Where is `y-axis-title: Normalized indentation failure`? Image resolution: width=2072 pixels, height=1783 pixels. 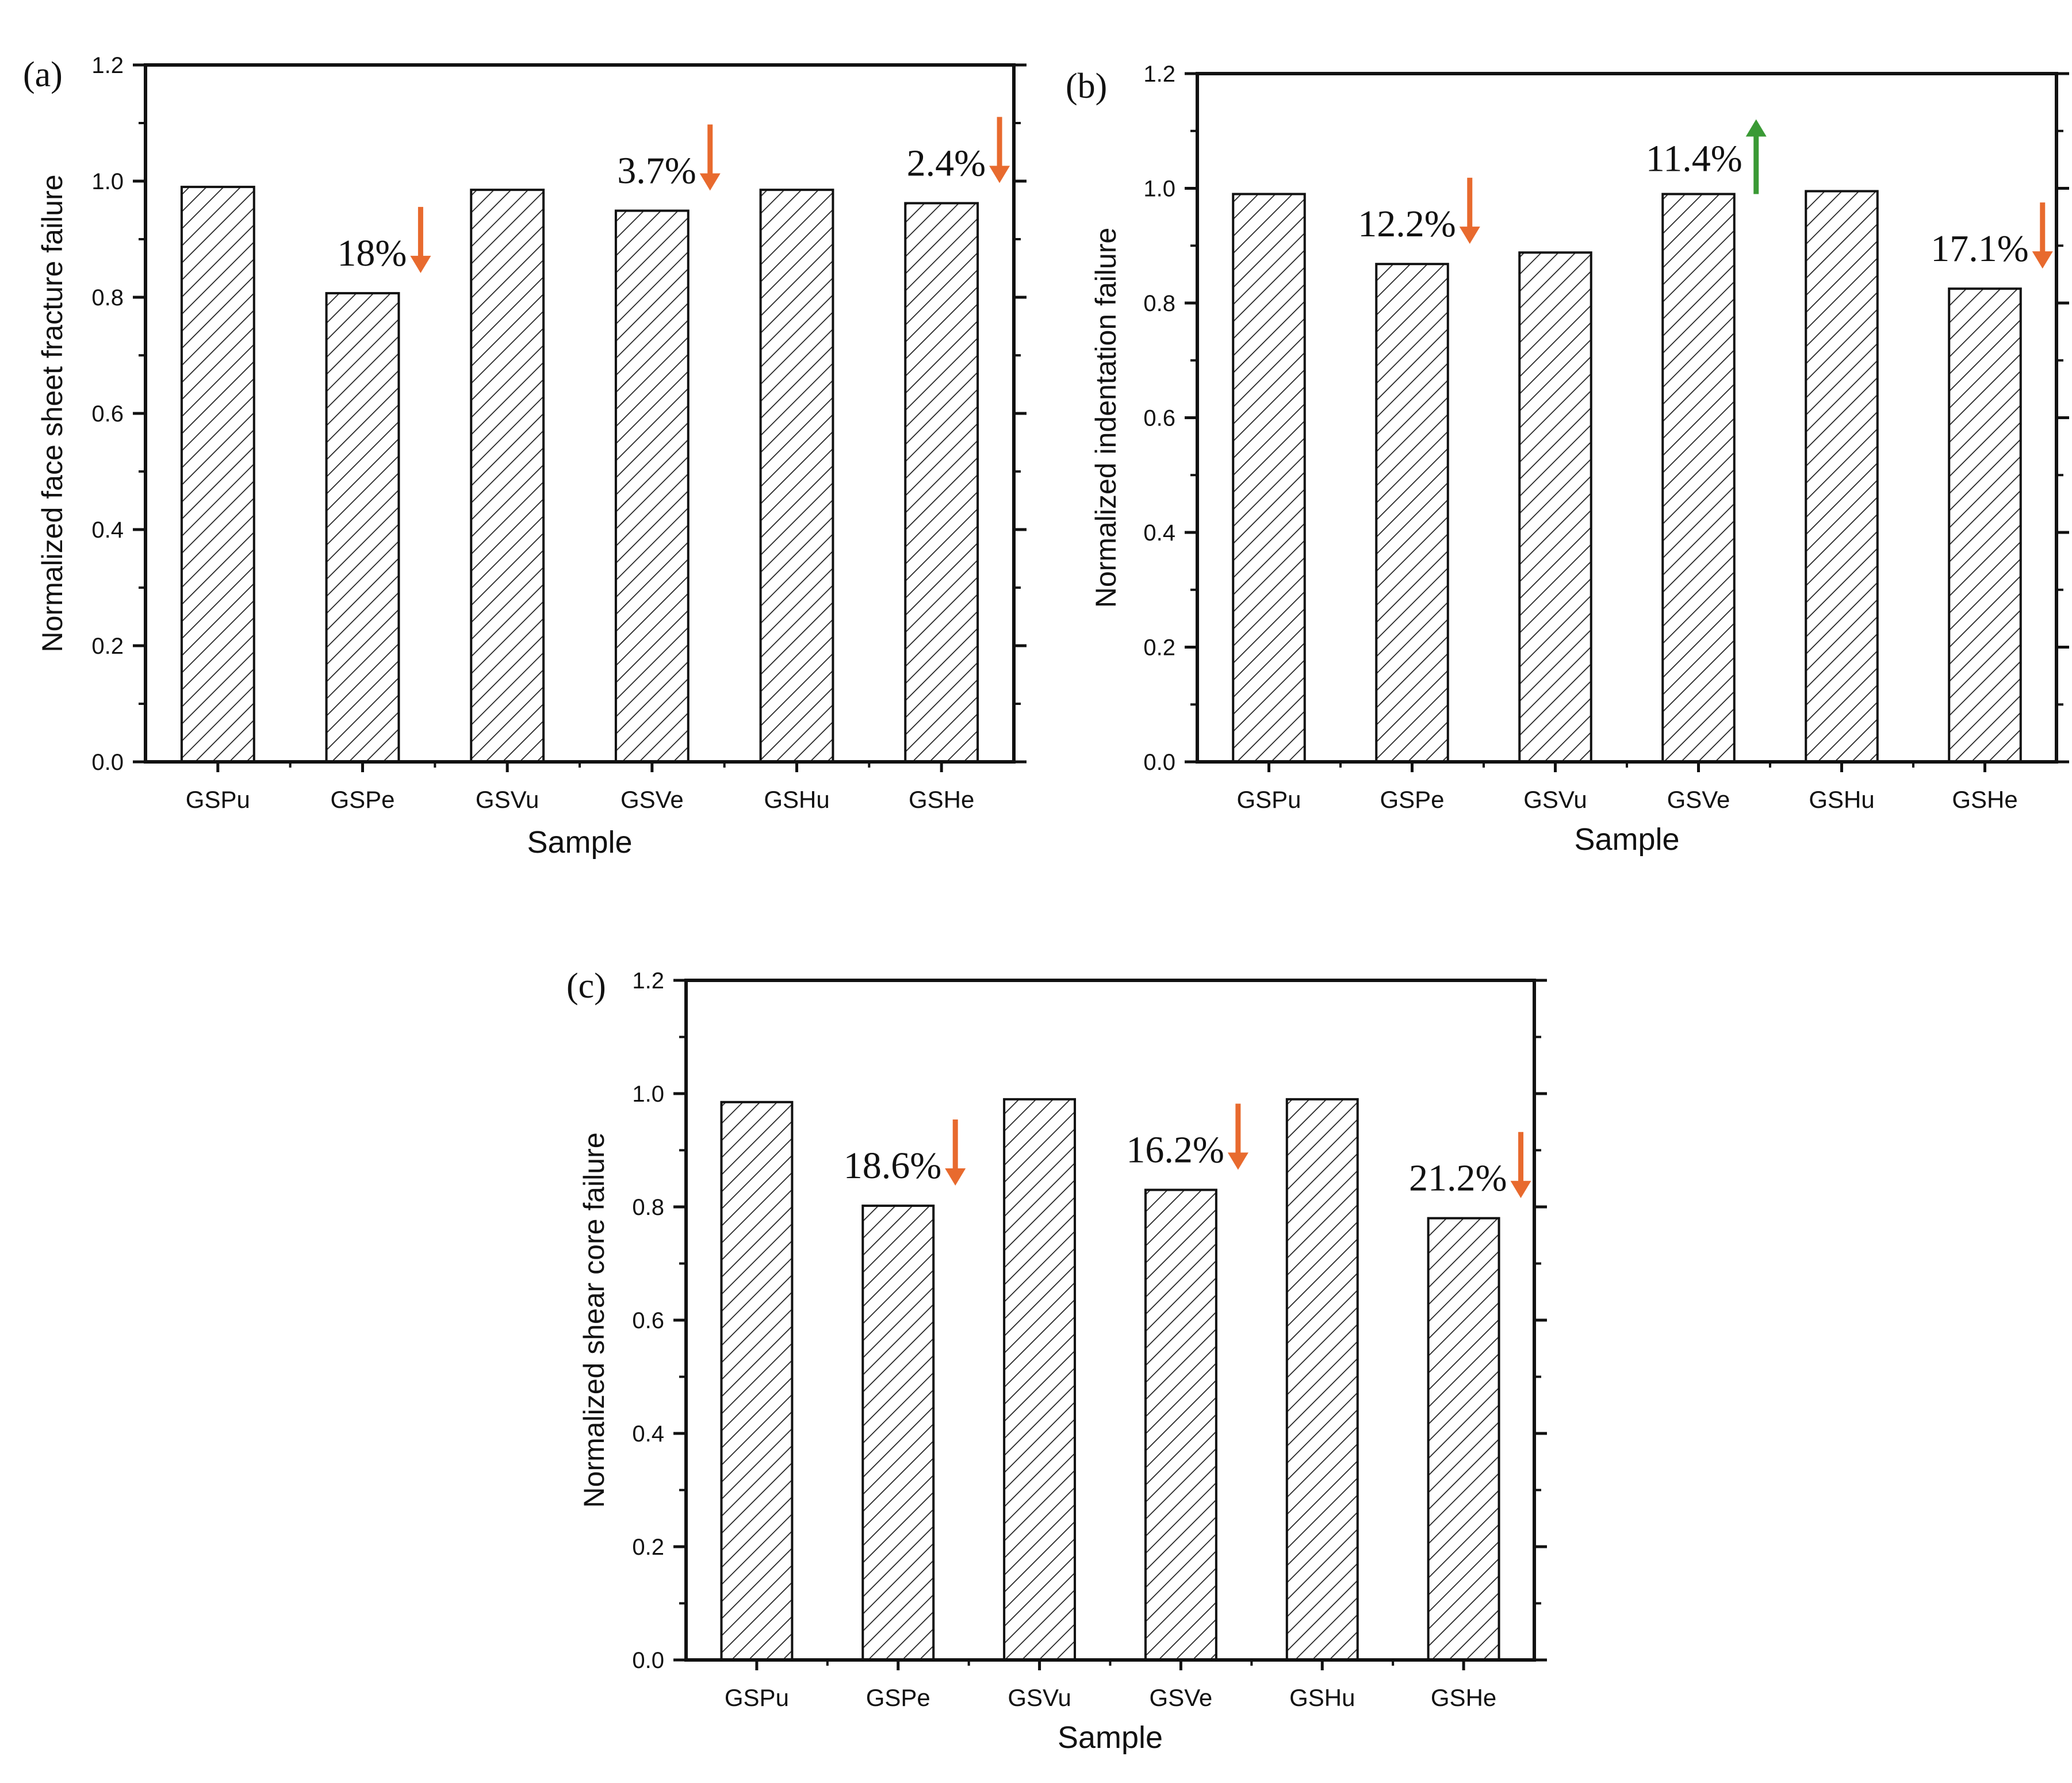
y-axis-title: Normalized indentation failure is located at coordinates (1106, 418).